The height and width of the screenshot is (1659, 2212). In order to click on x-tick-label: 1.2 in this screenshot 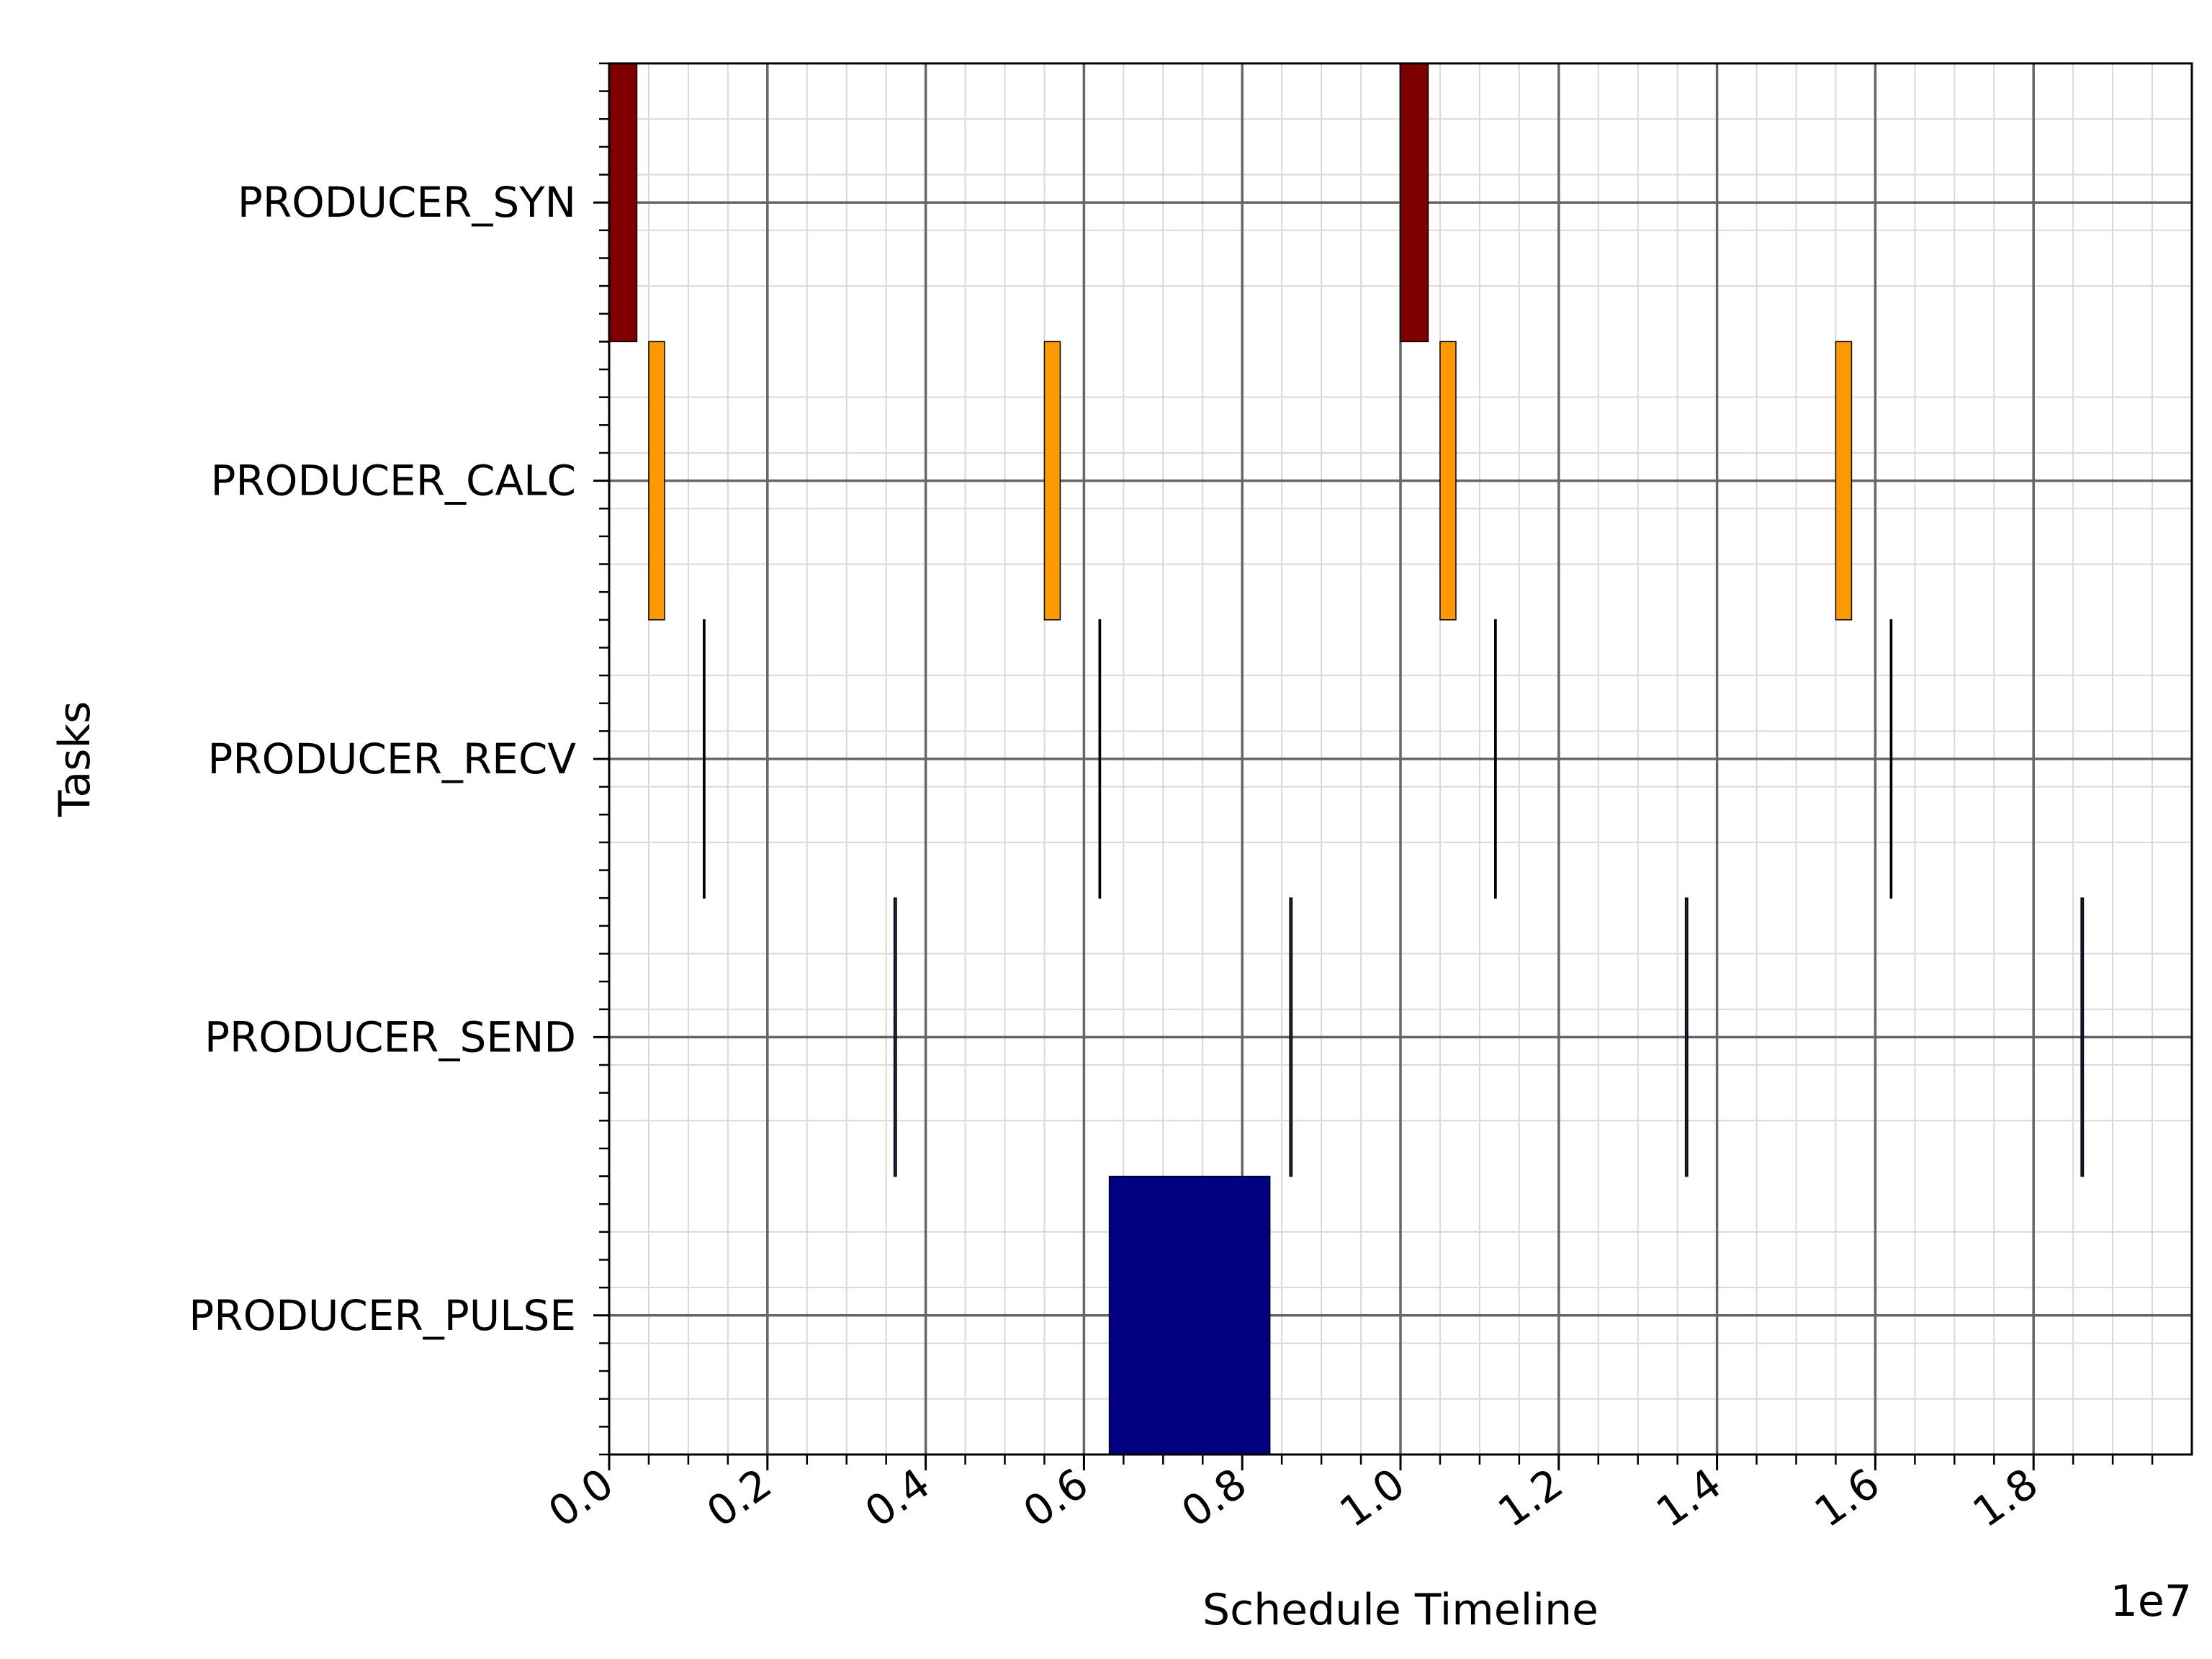, I will do `click(1530, 1498)`.